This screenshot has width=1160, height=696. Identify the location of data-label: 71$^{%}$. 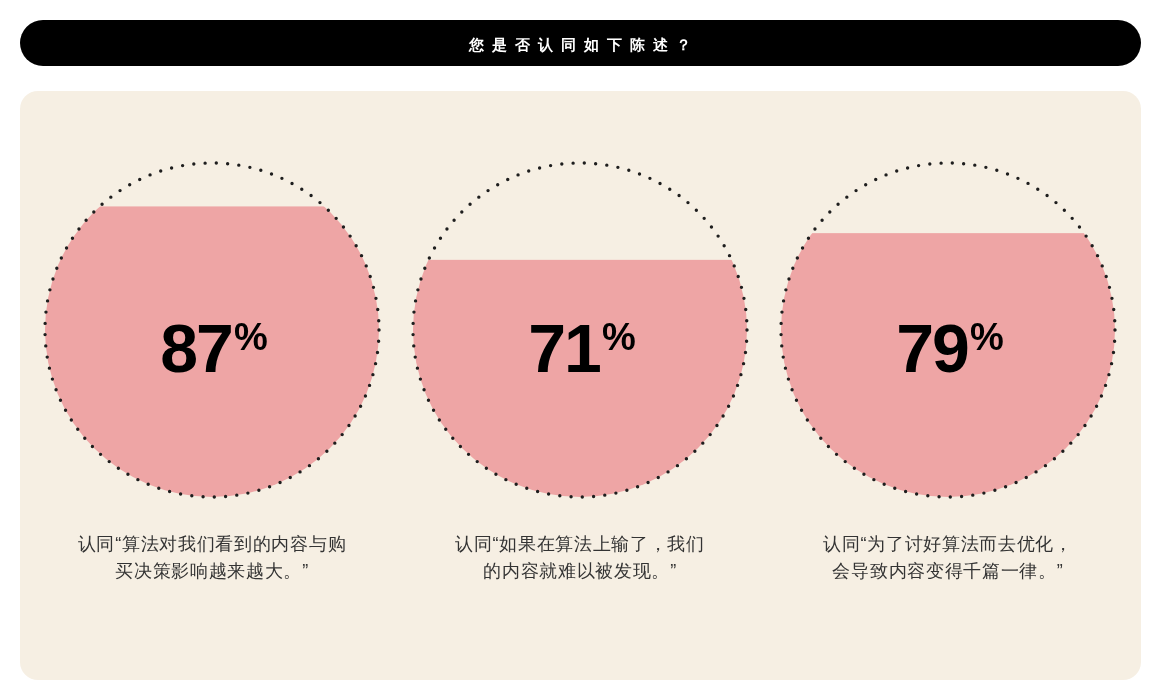
(582, 348).